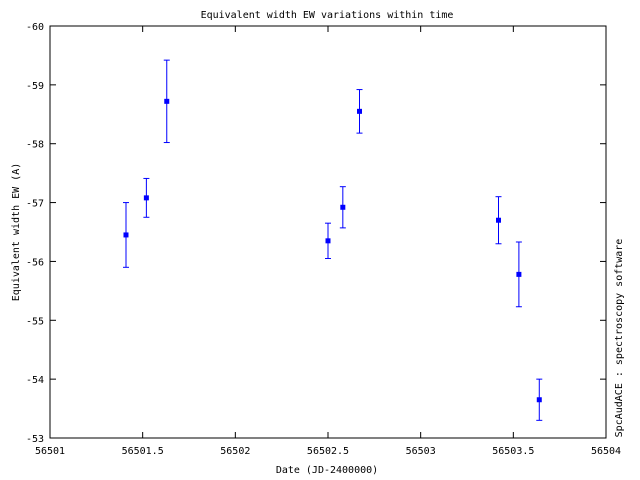 The width and height of the screenshot is (640, 480). I want to click on x-axis-label: Date (JD-2400000), so click(327, 470).